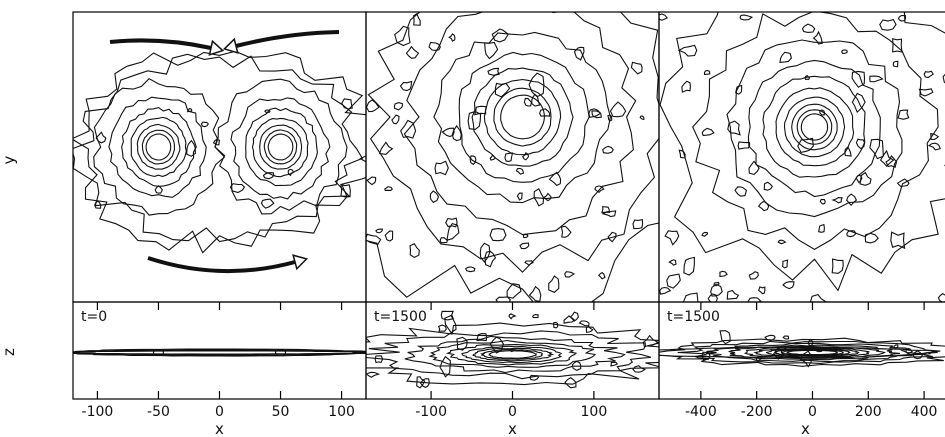 Image resolution: width=945 pixels, height=437 pixels. What do you see at coordinates (868, 412) in the screenshot?
I see `x-tick-label: 200` at bounding box center [868, 412].